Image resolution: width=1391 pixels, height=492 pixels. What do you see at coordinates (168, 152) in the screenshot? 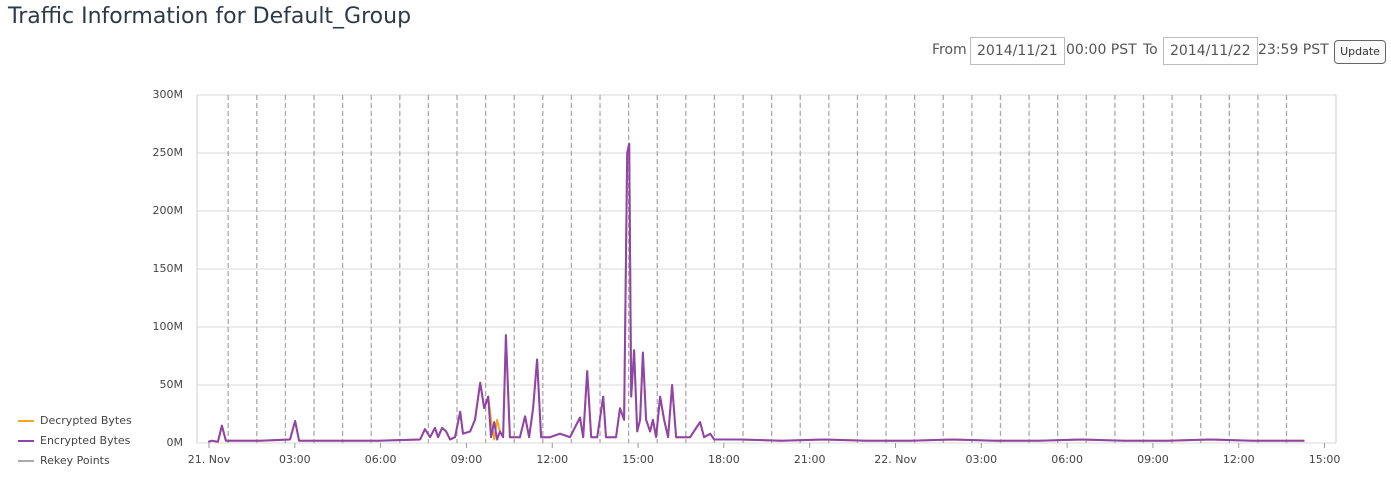
I see `y-tick-label: 250M` at bounding box center [168, 152].